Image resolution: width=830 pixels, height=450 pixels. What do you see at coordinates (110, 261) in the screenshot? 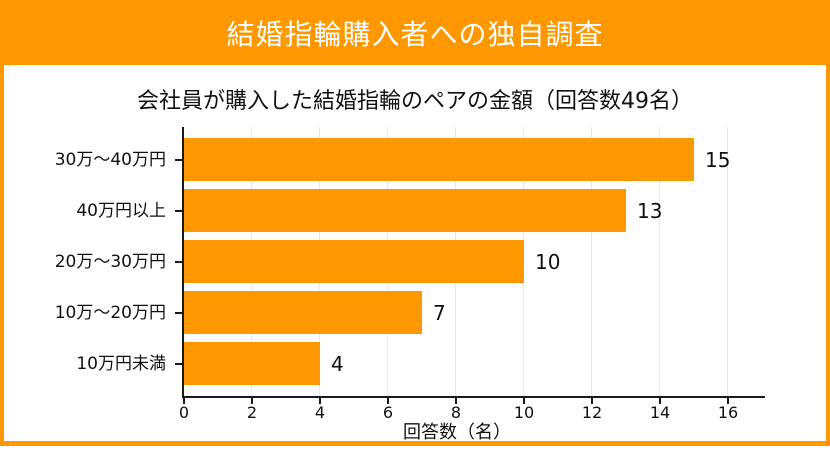
I see `category-label: 20万〜30万円` at bounding box center [110, 261].